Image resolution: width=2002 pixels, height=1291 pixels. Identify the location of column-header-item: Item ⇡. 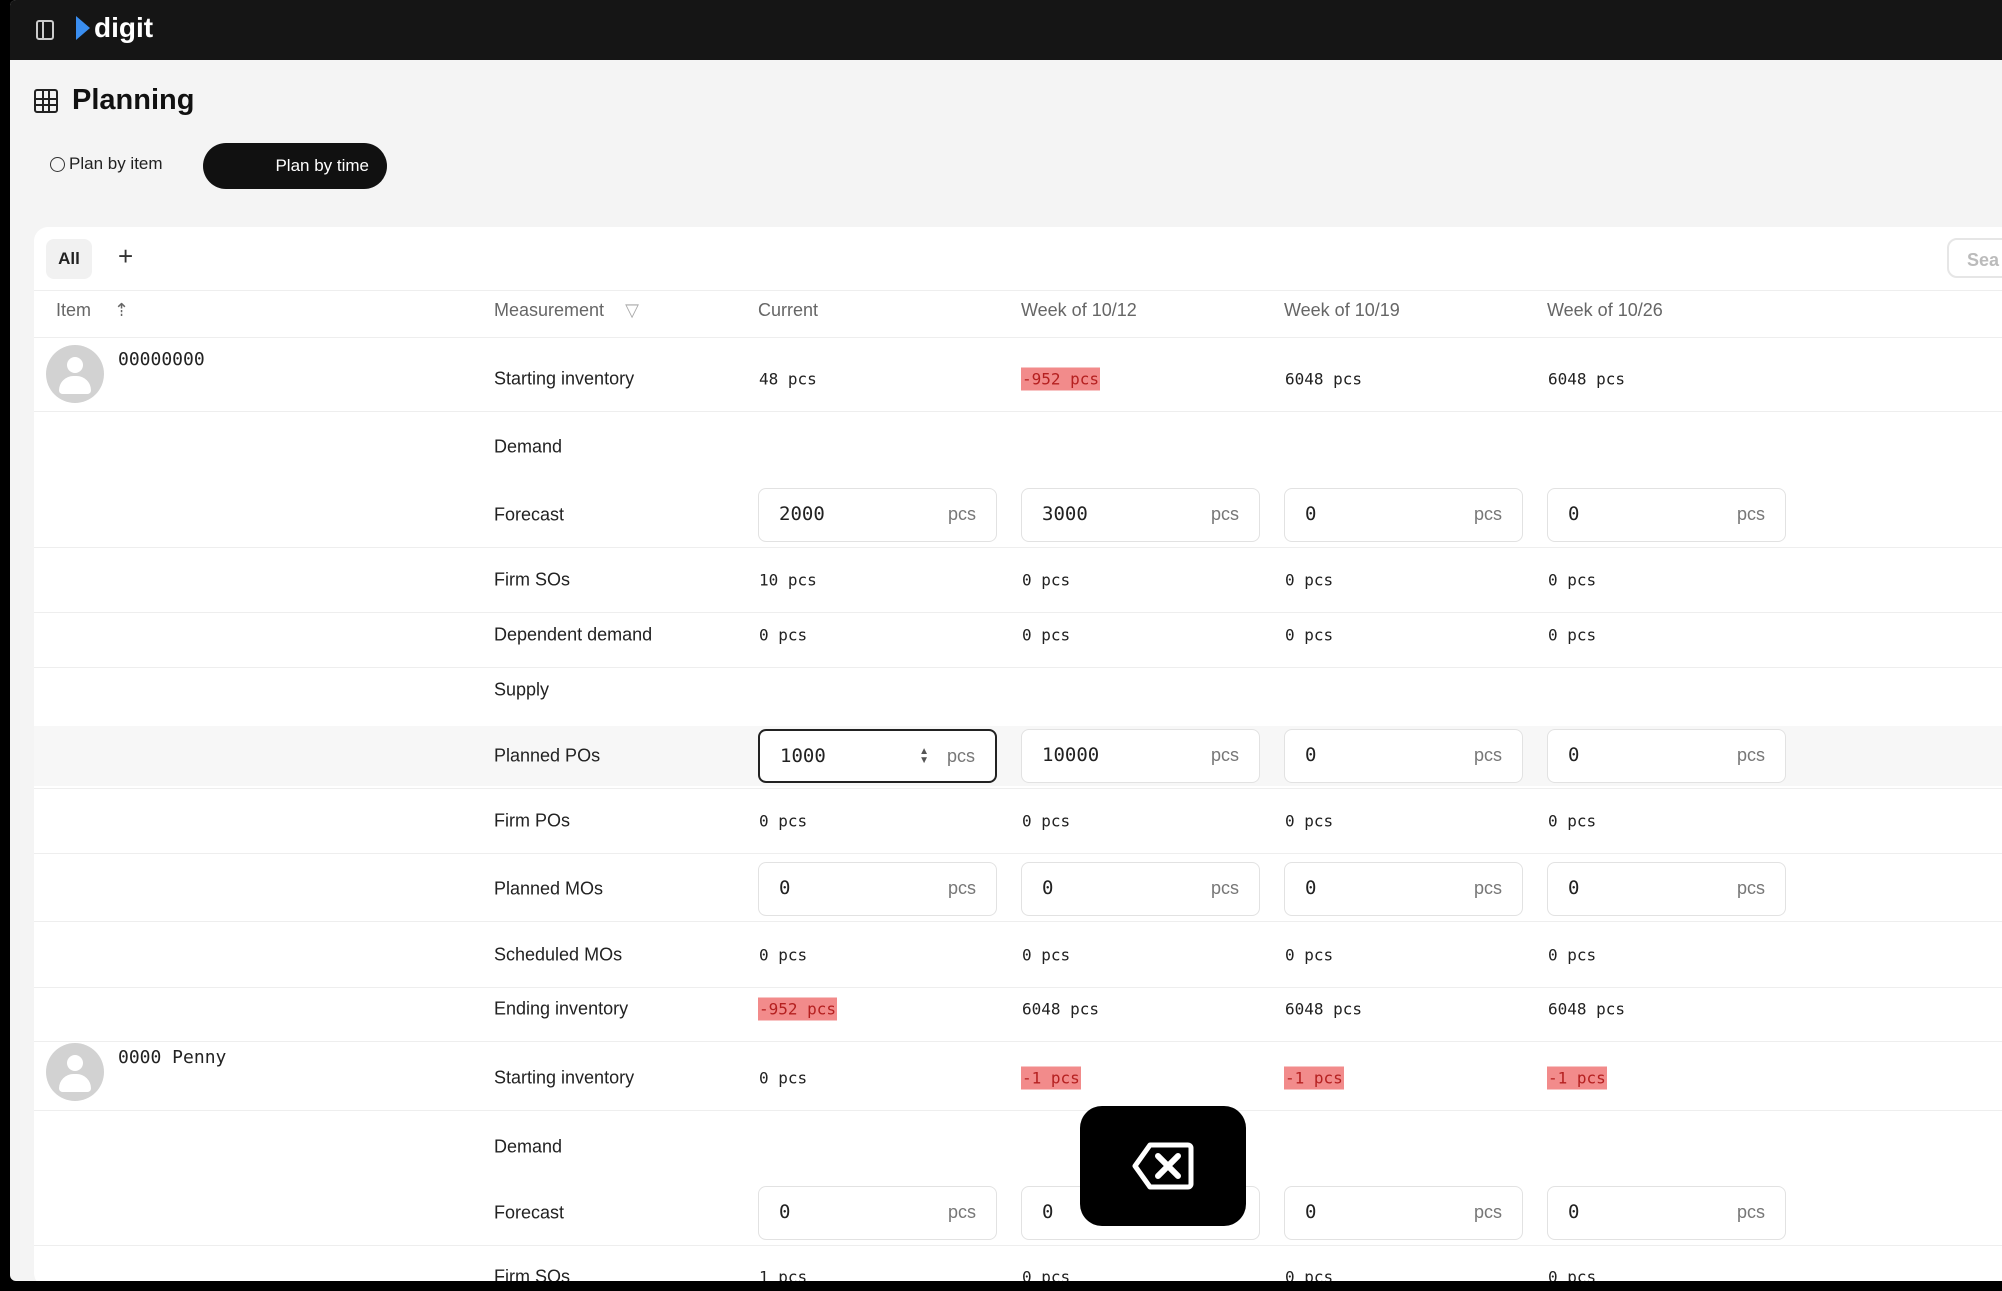
(92, 310).